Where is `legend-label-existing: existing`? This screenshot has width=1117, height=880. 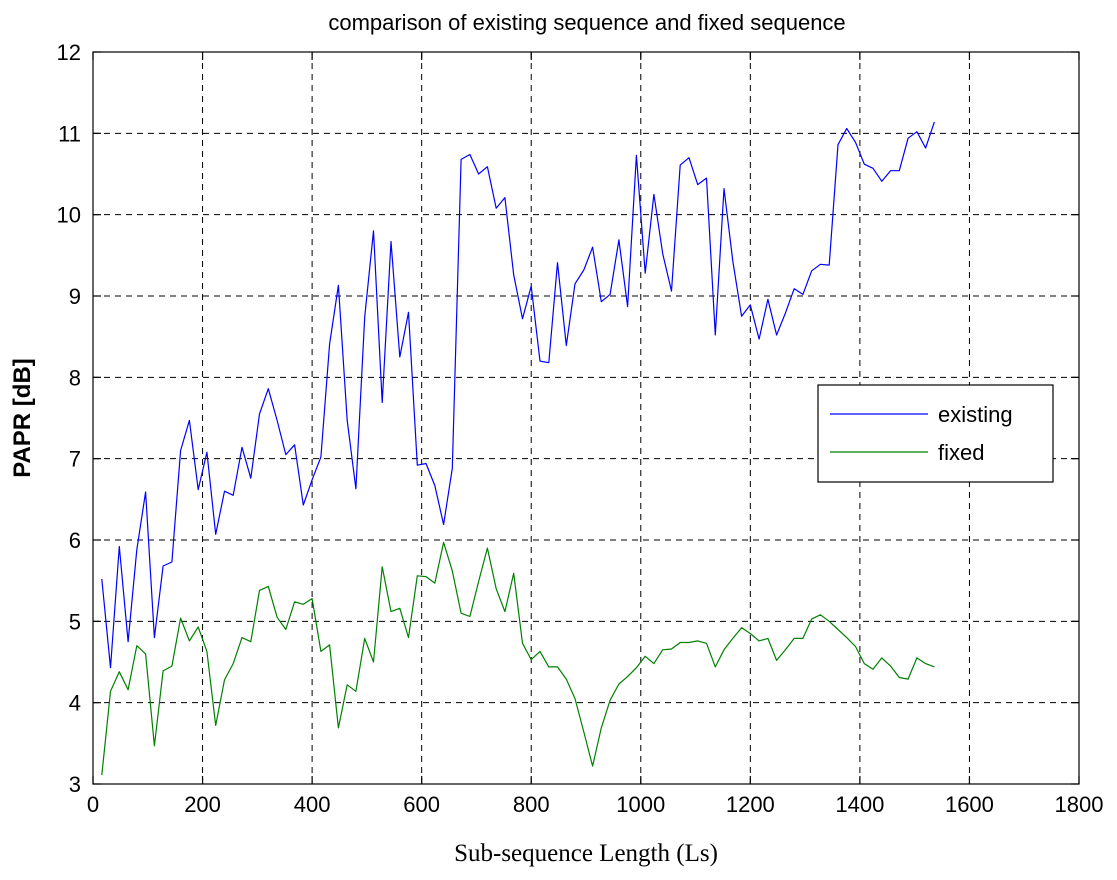 legend-label-existing: existing is located at coordinates (975, 414).